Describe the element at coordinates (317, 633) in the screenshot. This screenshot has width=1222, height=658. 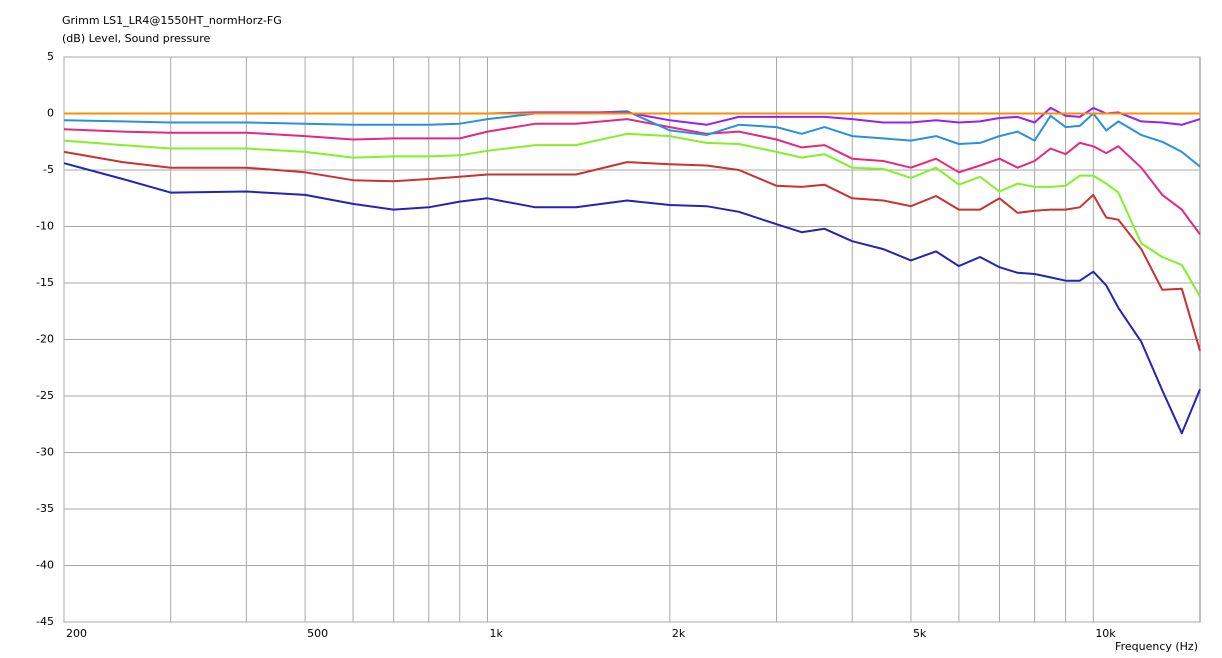
I see `x-tick-label: 500` at that location.